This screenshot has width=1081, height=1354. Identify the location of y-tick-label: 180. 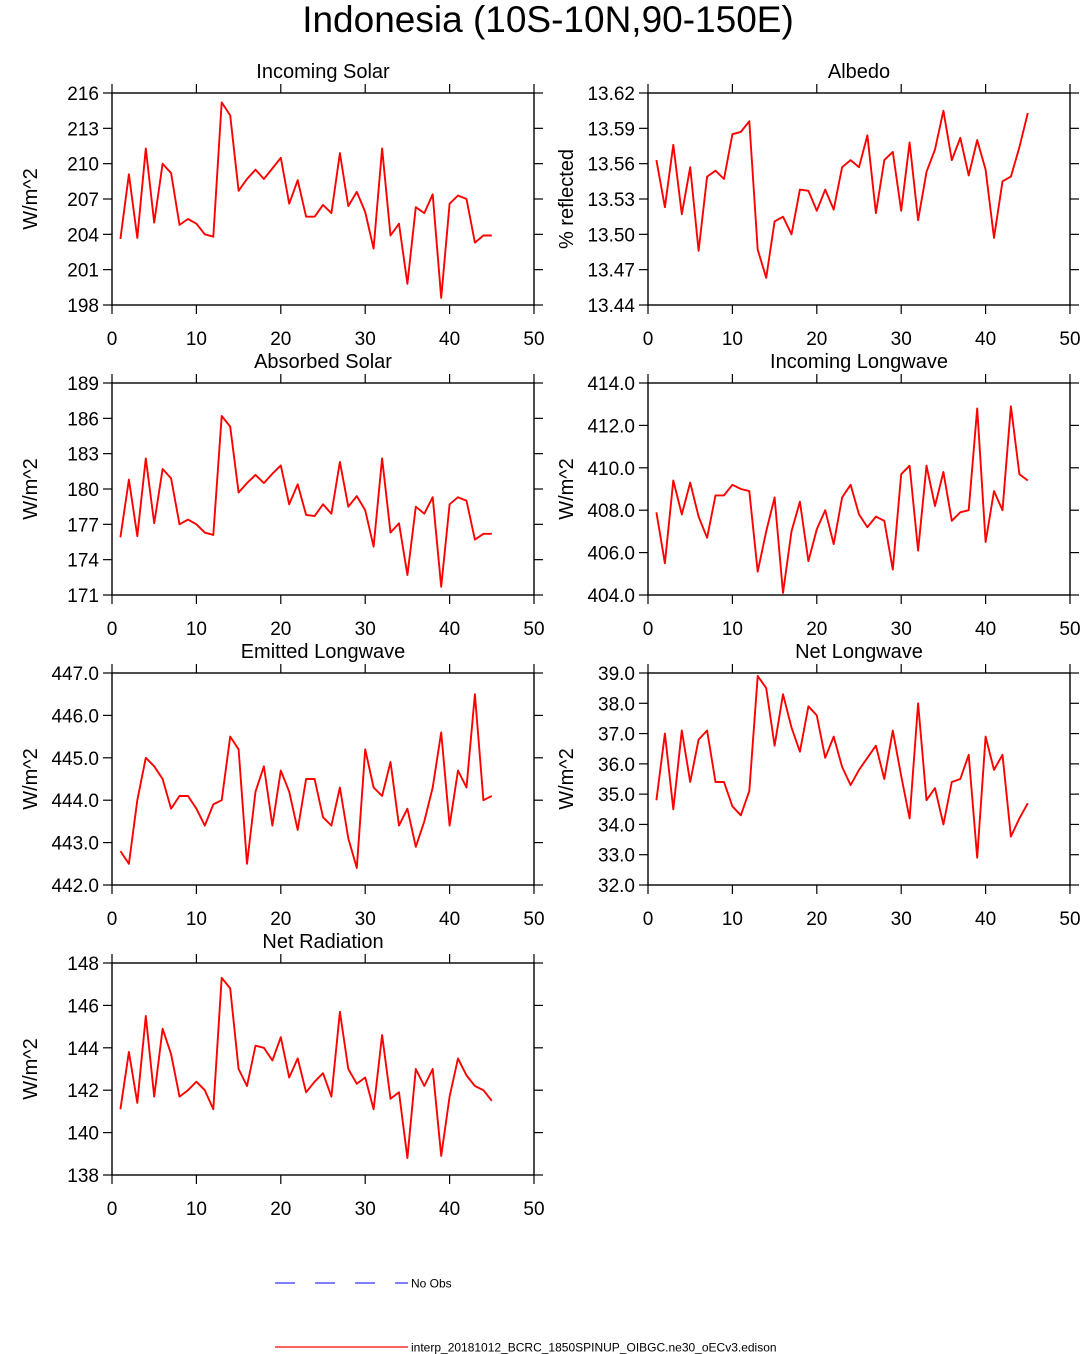
(83, 490).